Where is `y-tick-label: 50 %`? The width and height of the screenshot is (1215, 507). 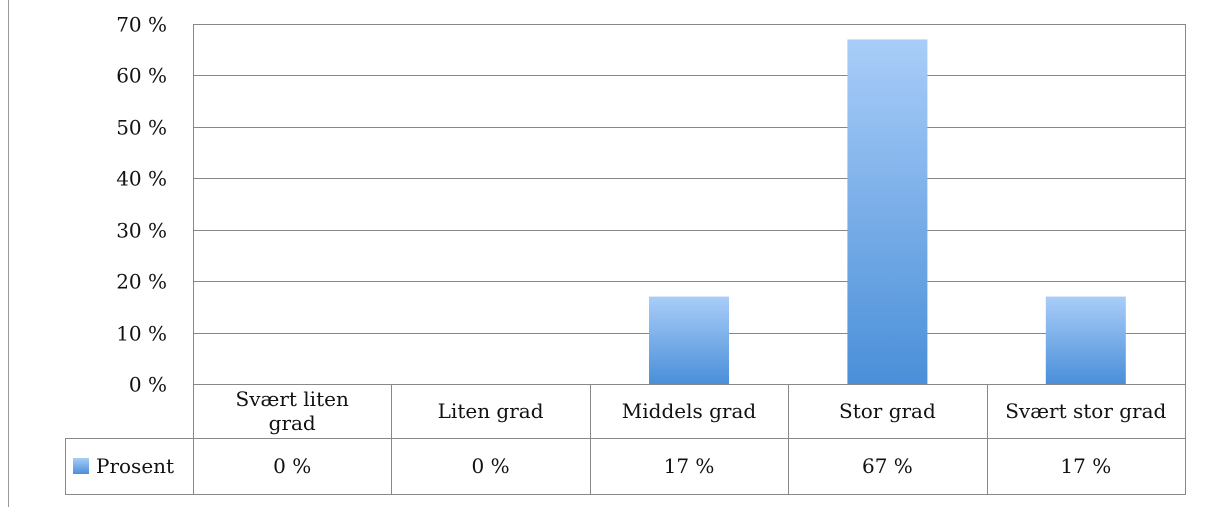 y-tick-label: 50 % is located at coordinates (141, 128).